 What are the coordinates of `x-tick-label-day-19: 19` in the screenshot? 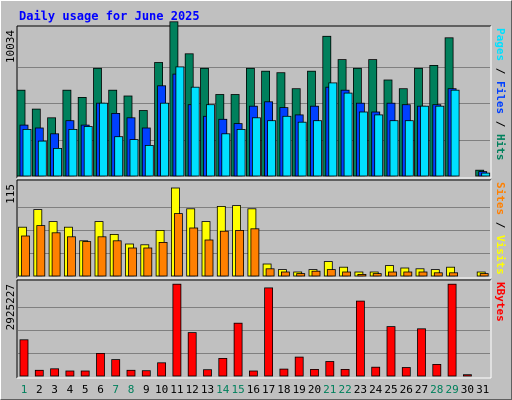 It's located at (299, 389).